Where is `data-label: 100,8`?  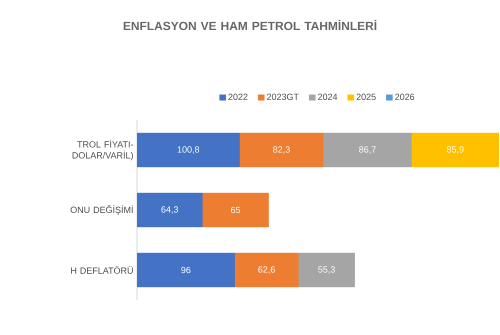 data-label: 100,8 is located at coordinates (189, 150).